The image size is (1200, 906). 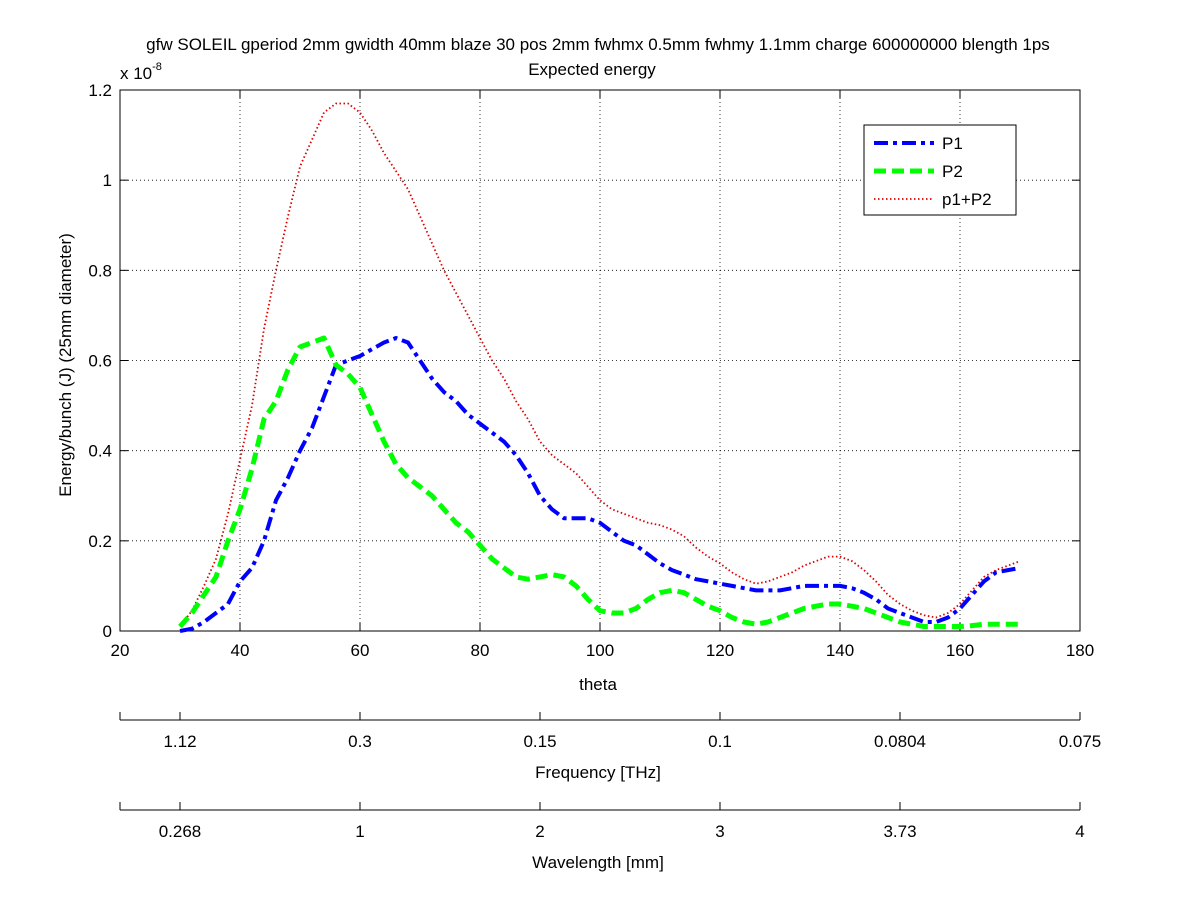 I want to click on chart-subtitle: Expected energy, so click(x=592, y=69).